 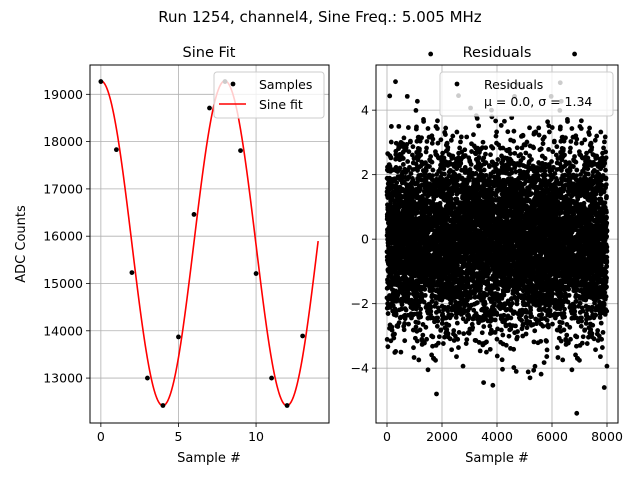 I want to click on sine-fit-legend: Samples Sine fit, so click(x=269, y=95).